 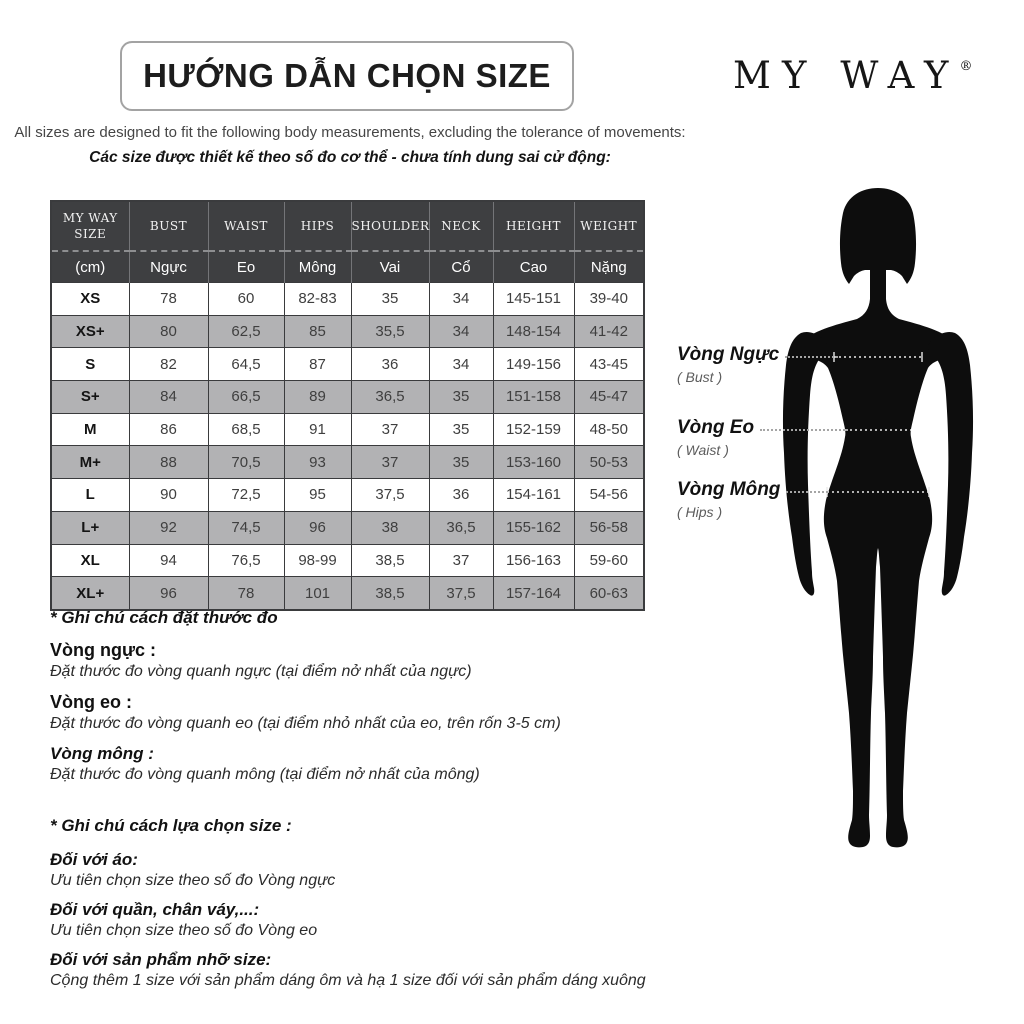 I want to click on bust-sublabel: ( Bust ), so click(x=700, y=377).